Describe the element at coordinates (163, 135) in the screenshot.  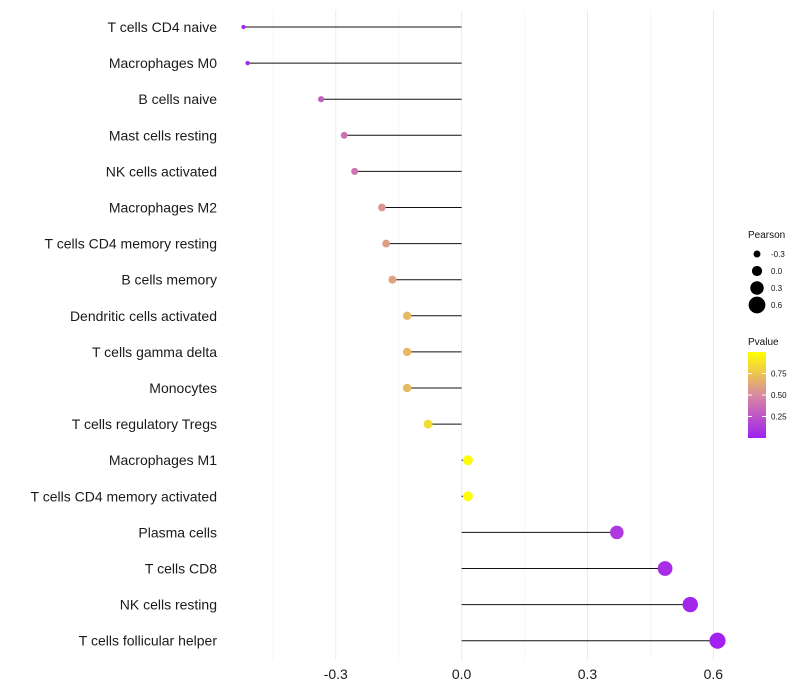
I see `category-label: Mast cells resting` at that location.